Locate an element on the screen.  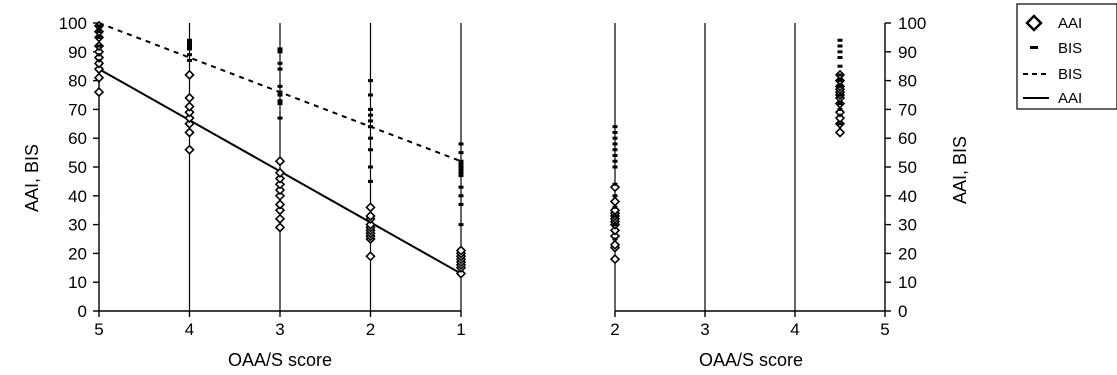
right-y-tick-label: 30 is located at coordinates (907, 225).